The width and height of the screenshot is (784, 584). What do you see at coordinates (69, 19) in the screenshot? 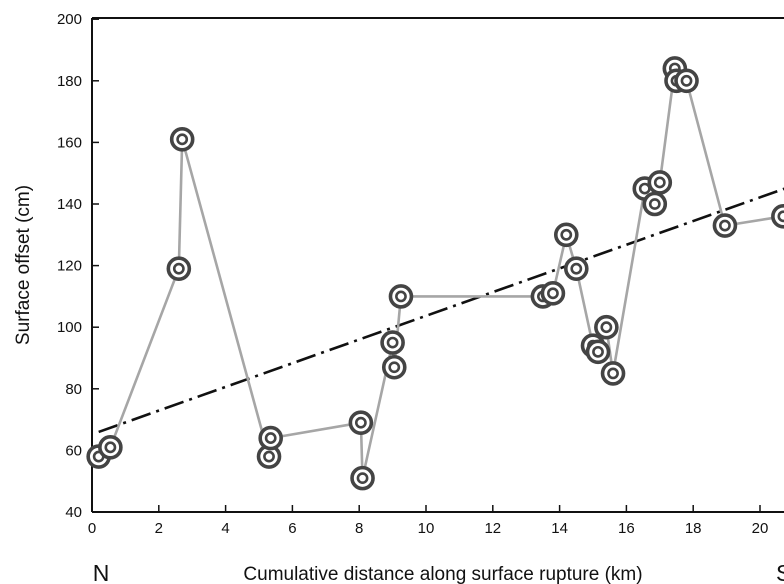
I see `y-tick-label: 200` at bounding box center [69, 19].